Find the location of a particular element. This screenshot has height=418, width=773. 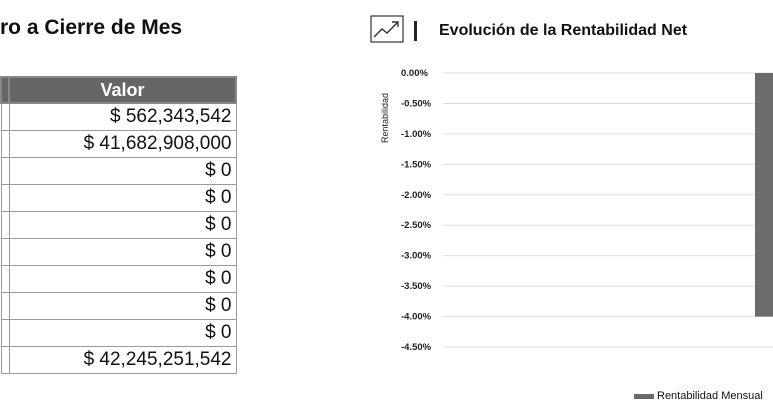

chart-header: Evolución de la Rentabilidad Net is located at coordinates (528, 31).